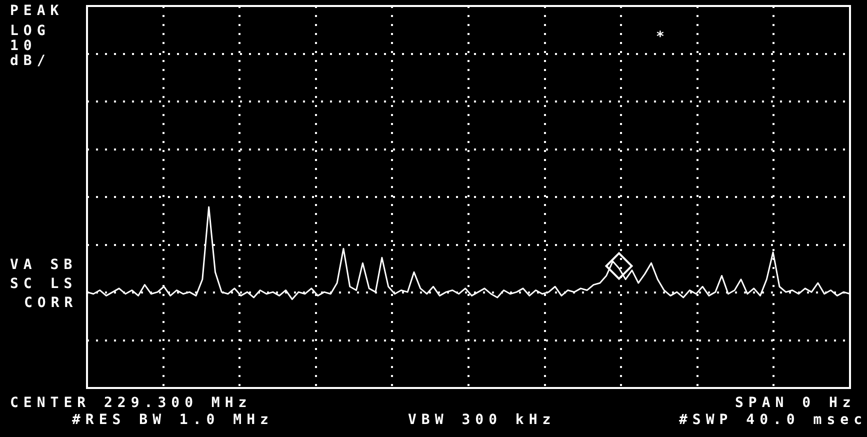  I want to click on text: #RES BW 1.0 MHz, so click(173, 420).